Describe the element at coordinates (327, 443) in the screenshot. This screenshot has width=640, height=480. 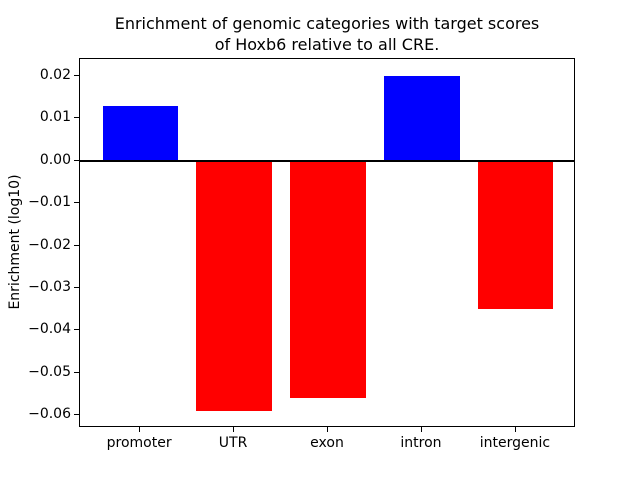
I see `x-tick-label-exon: exon` at that location.